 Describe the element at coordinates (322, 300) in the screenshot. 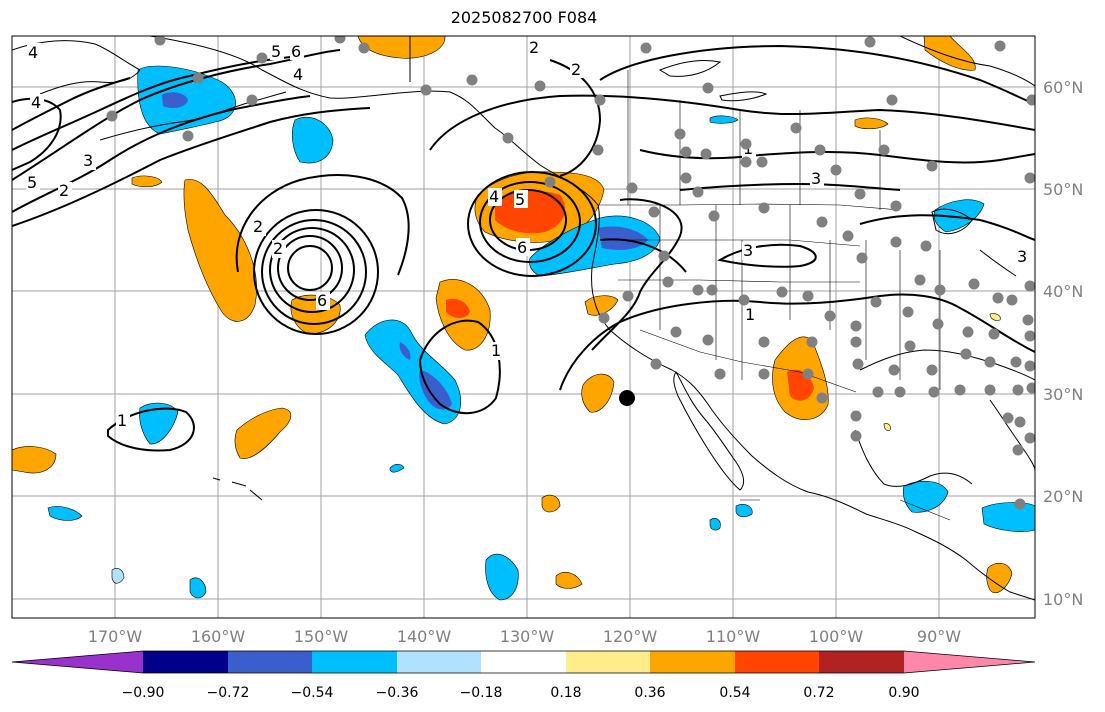

I see `contour-label: 6` at that location.